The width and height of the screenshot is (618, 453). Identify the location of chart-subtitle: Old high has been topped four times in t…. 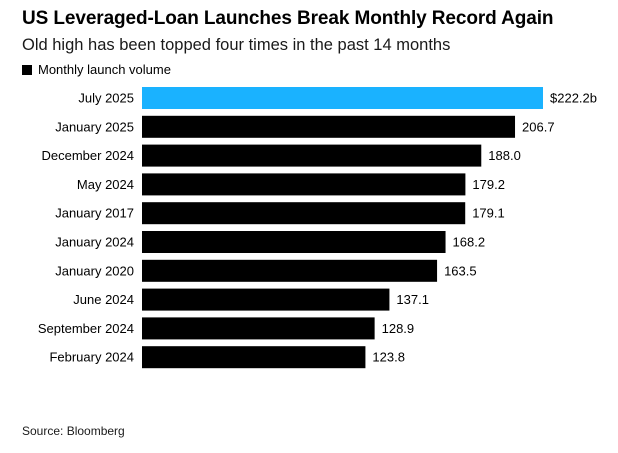
(236, 45).